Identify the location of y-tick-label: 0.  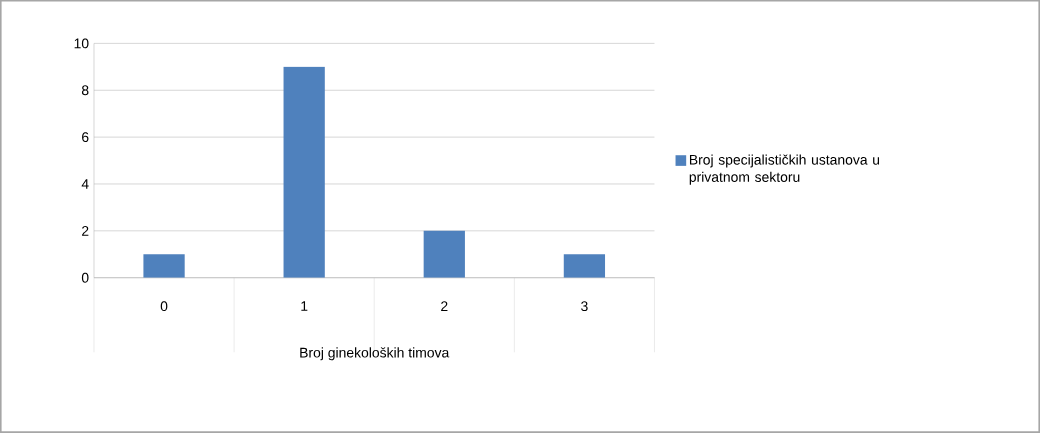
(85, 277).